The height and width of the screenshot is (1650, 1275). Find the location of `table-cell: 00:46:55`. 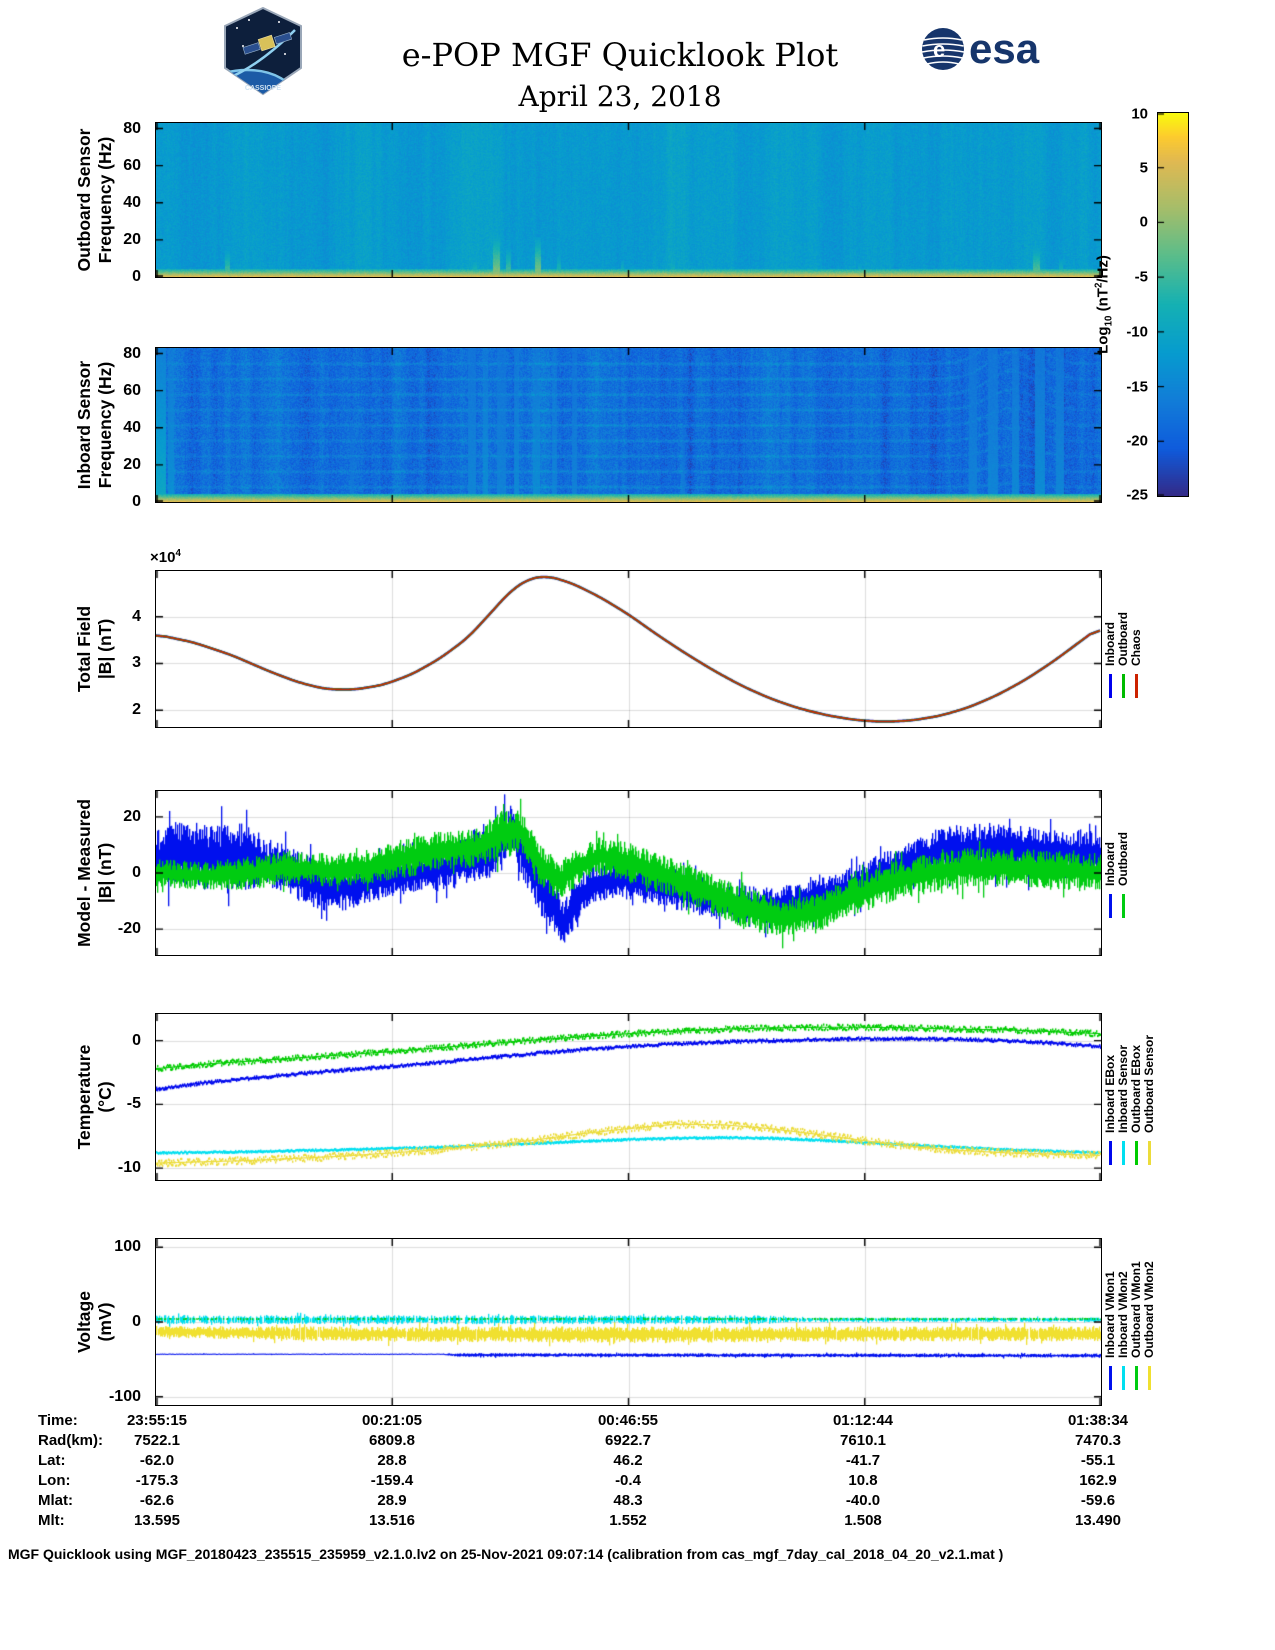

table-cell: 00:46:55 is located at coordinates (628, 1420).